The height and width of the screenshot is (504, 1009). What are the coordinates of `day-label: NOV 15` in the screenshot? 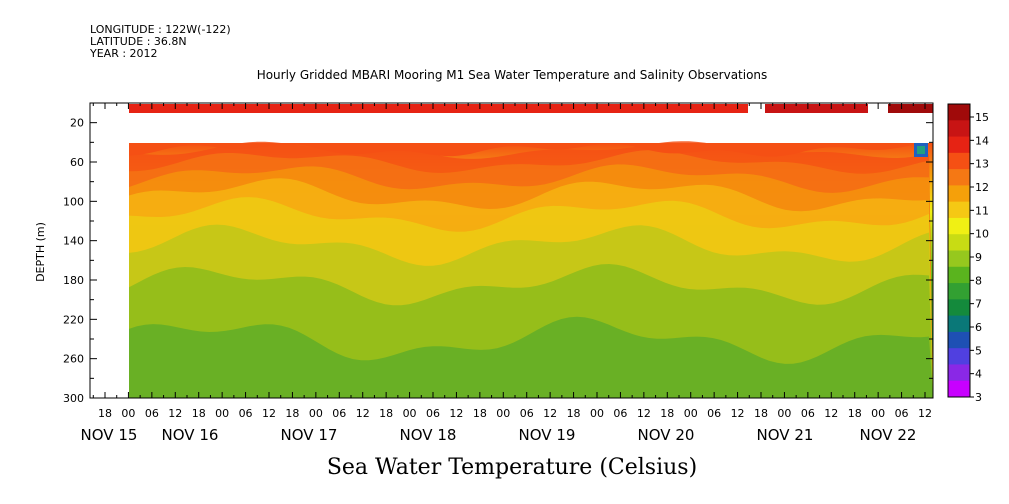 It's located at (109, 435).